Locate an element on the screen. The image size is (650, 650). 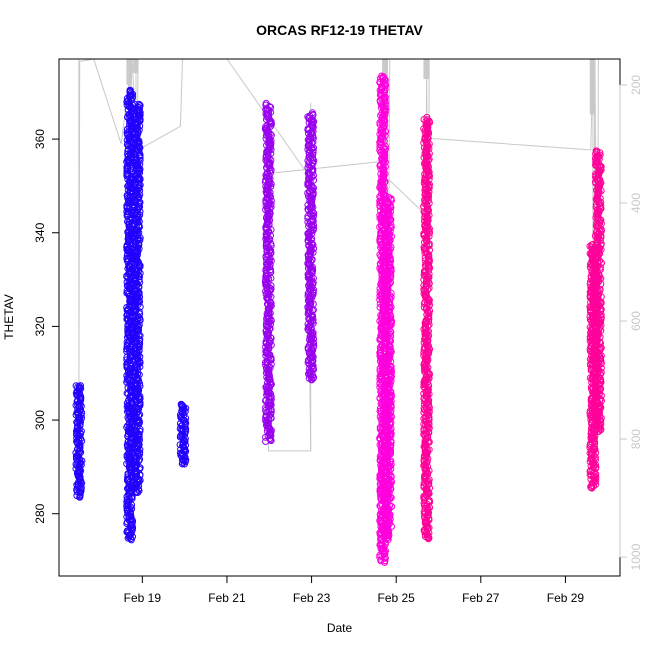
x-tick-label: Feb 21 is located at coordinates (227, 598).